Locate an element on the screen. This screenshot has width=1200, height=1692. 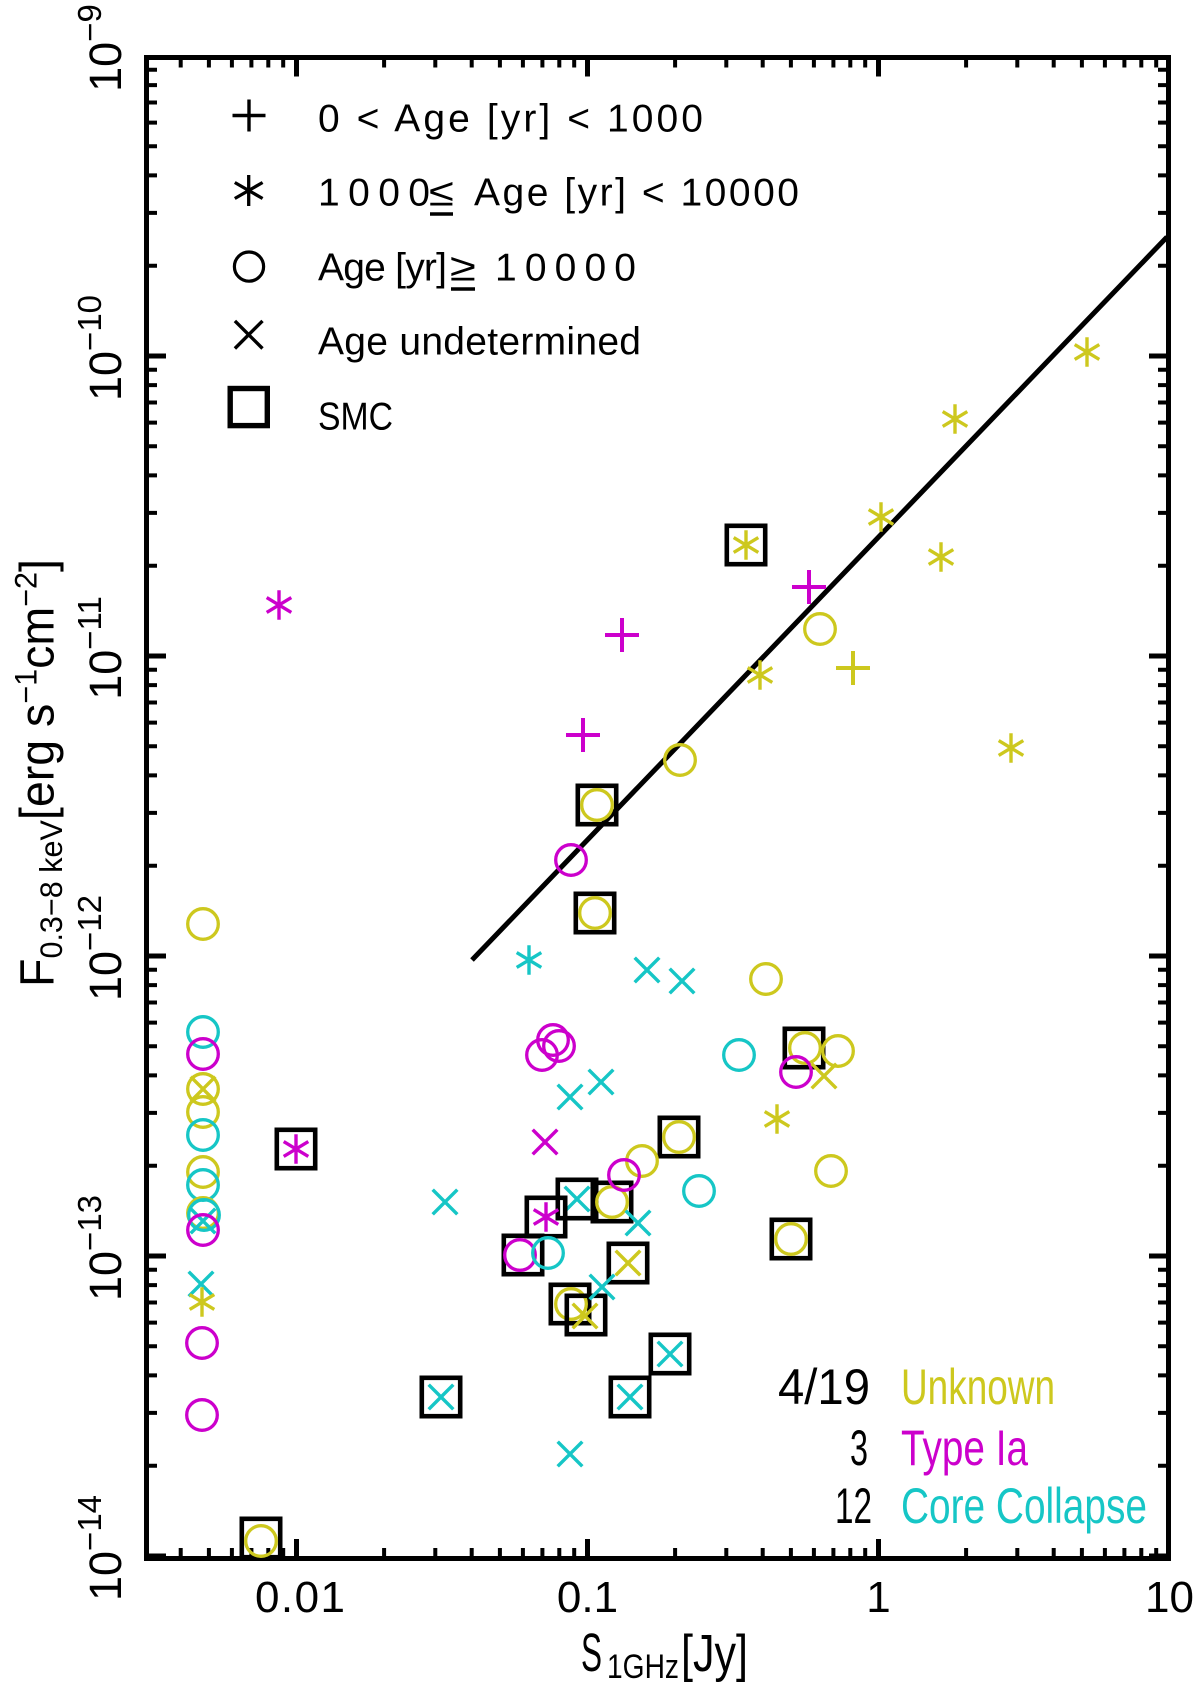
svg-text: 10−13 is located at coordinates (101, 1248).